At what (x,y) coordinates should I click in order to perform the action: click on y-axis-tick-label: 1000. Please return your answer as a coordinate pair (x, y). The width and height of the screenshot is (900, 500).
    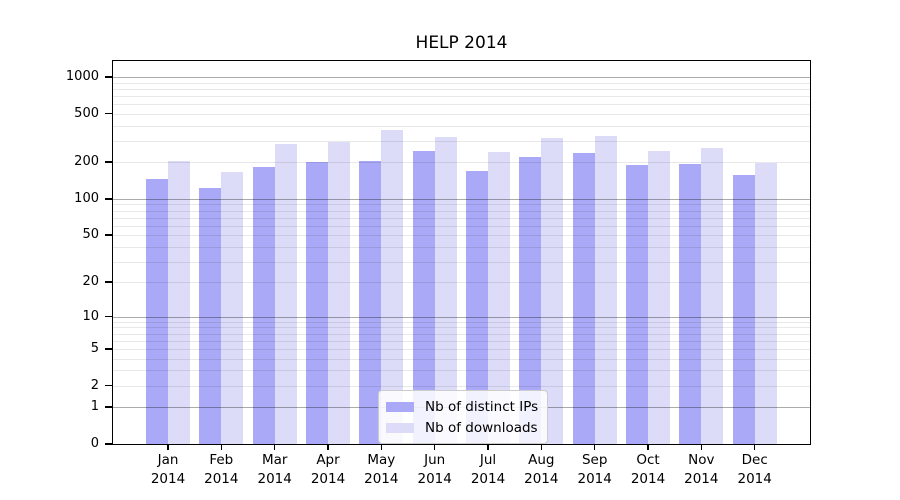
    Looking at the image, I should click on (82, 76).